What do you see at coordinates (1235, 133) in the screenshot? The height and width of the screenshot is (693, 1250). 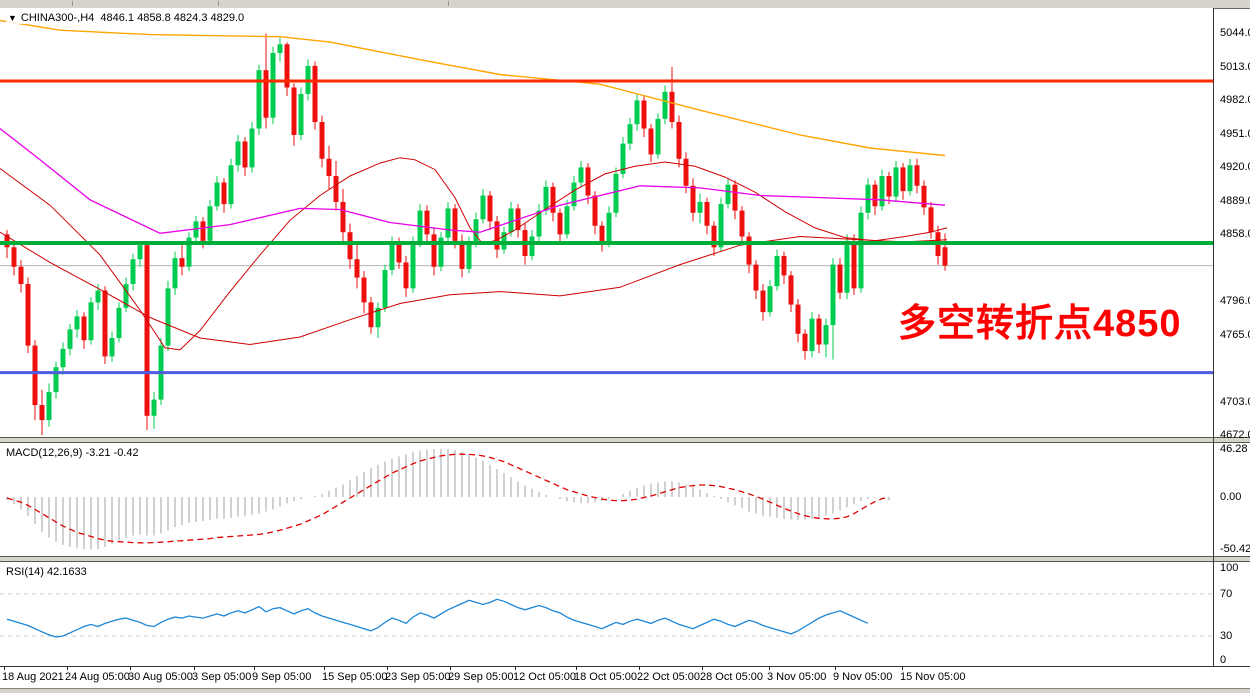 I see `price-tick-label: 4951.0` at bounding box center [1235, 133].